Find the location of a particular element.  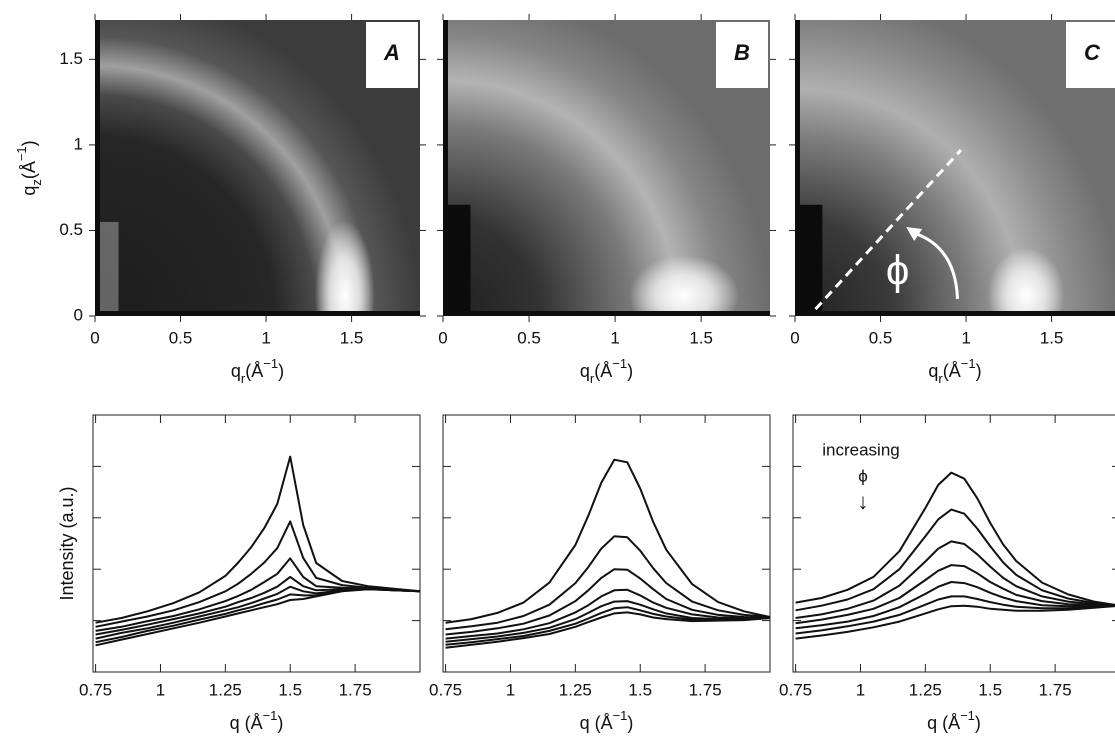

y-tick-label: 0.5 is located at coordinates (71, 229).